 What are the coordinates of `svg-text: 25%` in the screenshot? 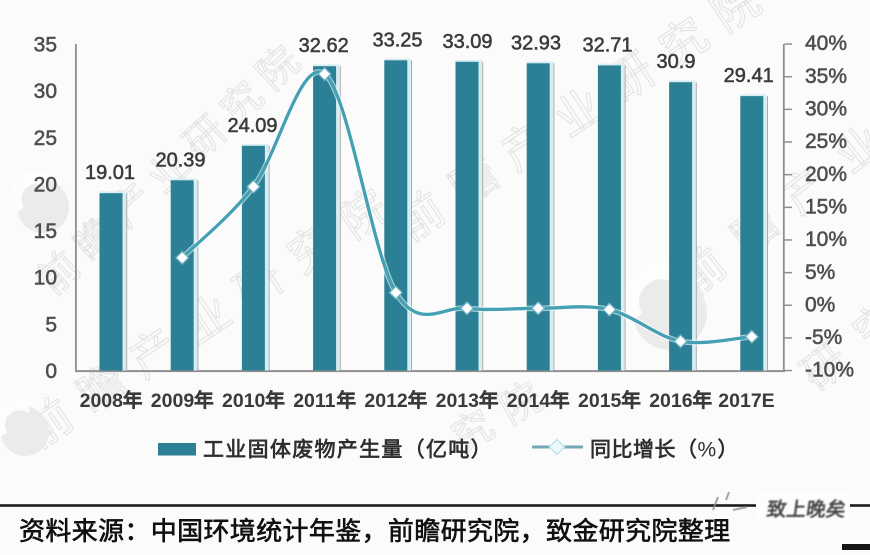 It's located at (826, 141).